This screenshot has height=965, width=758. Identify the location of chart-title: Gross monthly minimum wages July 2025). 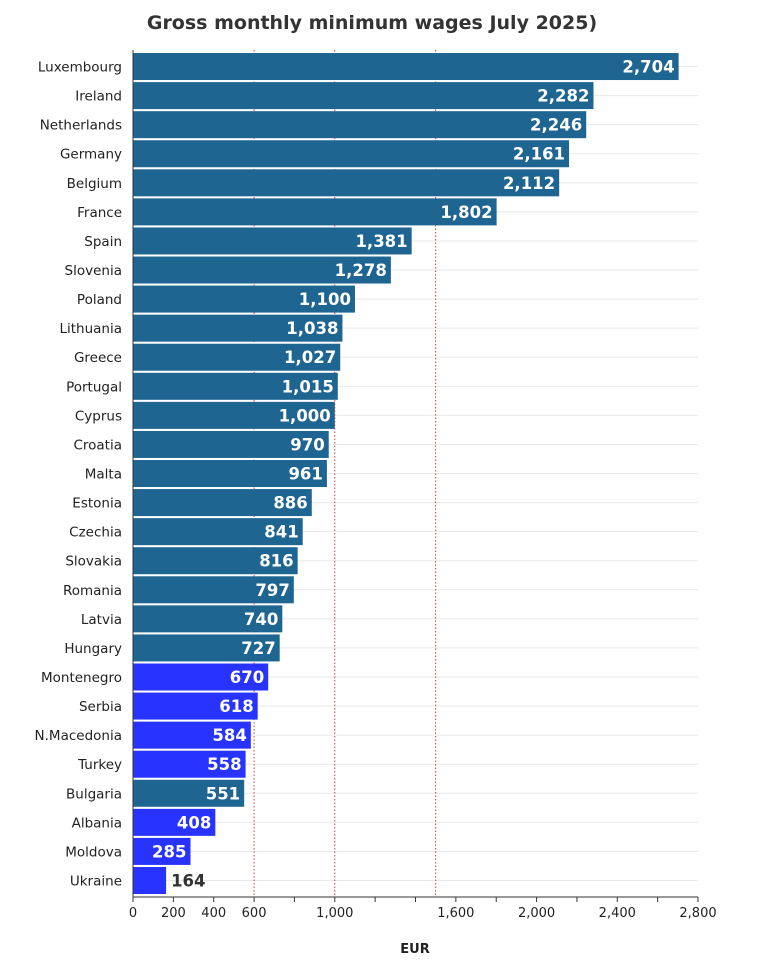
(372, 23).